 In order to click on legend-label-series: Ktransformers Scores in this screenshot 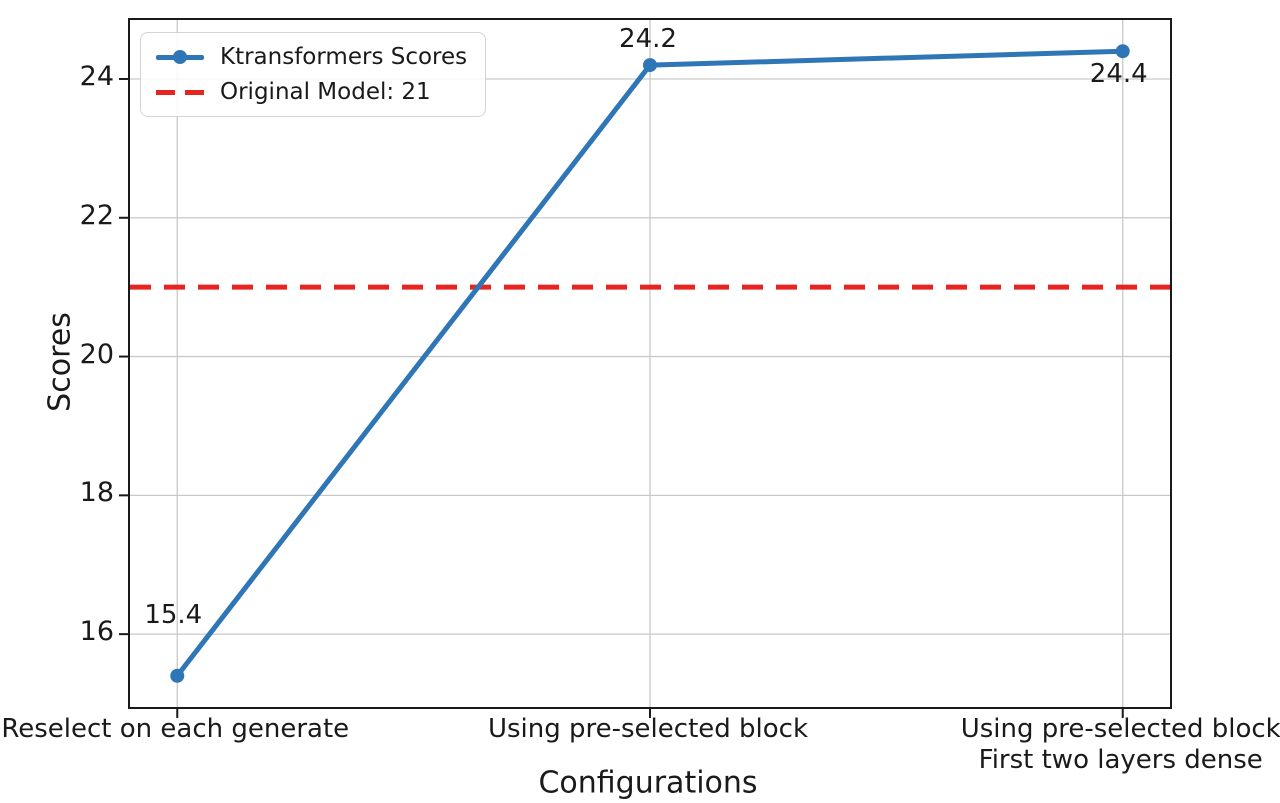, I will do `click(344, 57)`.